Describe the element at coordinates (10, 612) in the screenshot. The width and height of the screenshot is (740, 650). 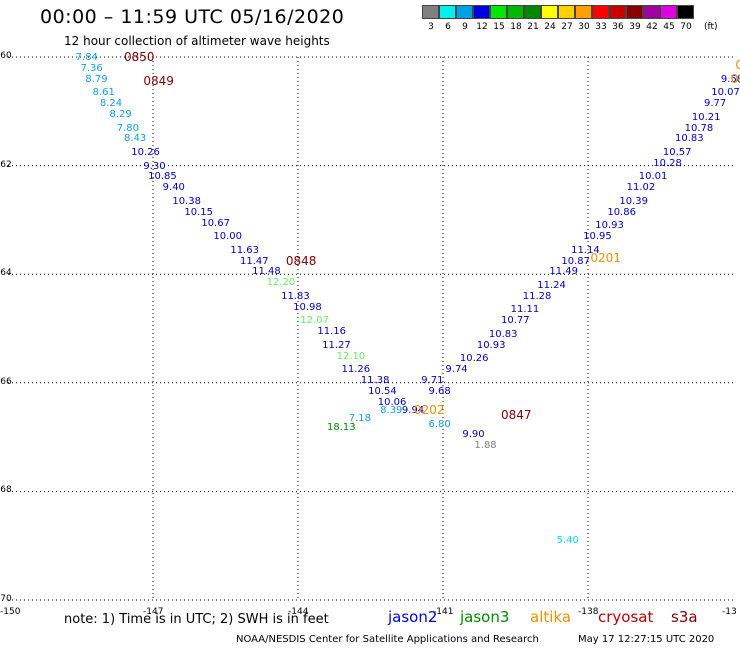
I see `longitude-tick-label: -150` at that location.